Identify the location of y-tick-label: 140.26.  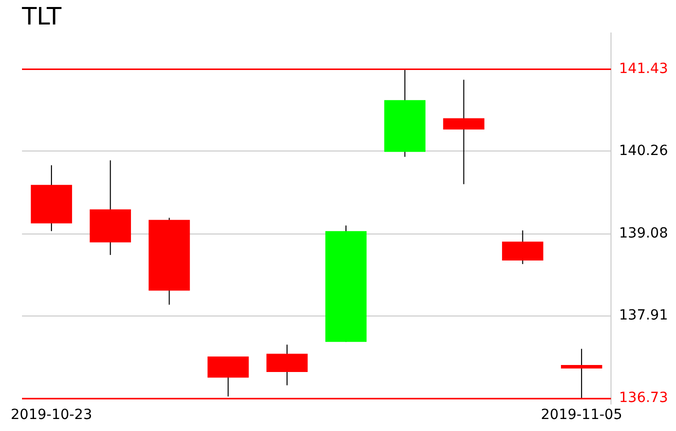
(643, 150).